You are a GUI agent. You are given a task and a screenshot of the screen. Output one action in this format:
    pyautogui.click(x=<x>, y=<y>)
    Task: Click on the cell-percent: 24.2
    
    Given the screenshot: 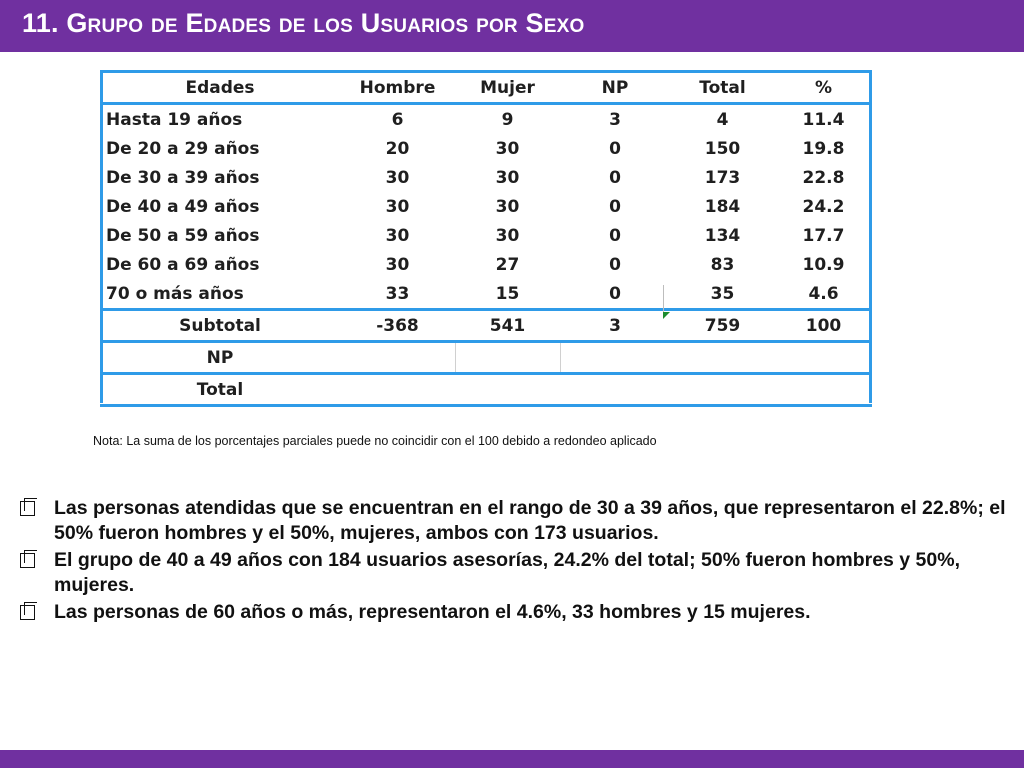 What is the action you would take?
    pyautogui.click(x=823, y=206)
    